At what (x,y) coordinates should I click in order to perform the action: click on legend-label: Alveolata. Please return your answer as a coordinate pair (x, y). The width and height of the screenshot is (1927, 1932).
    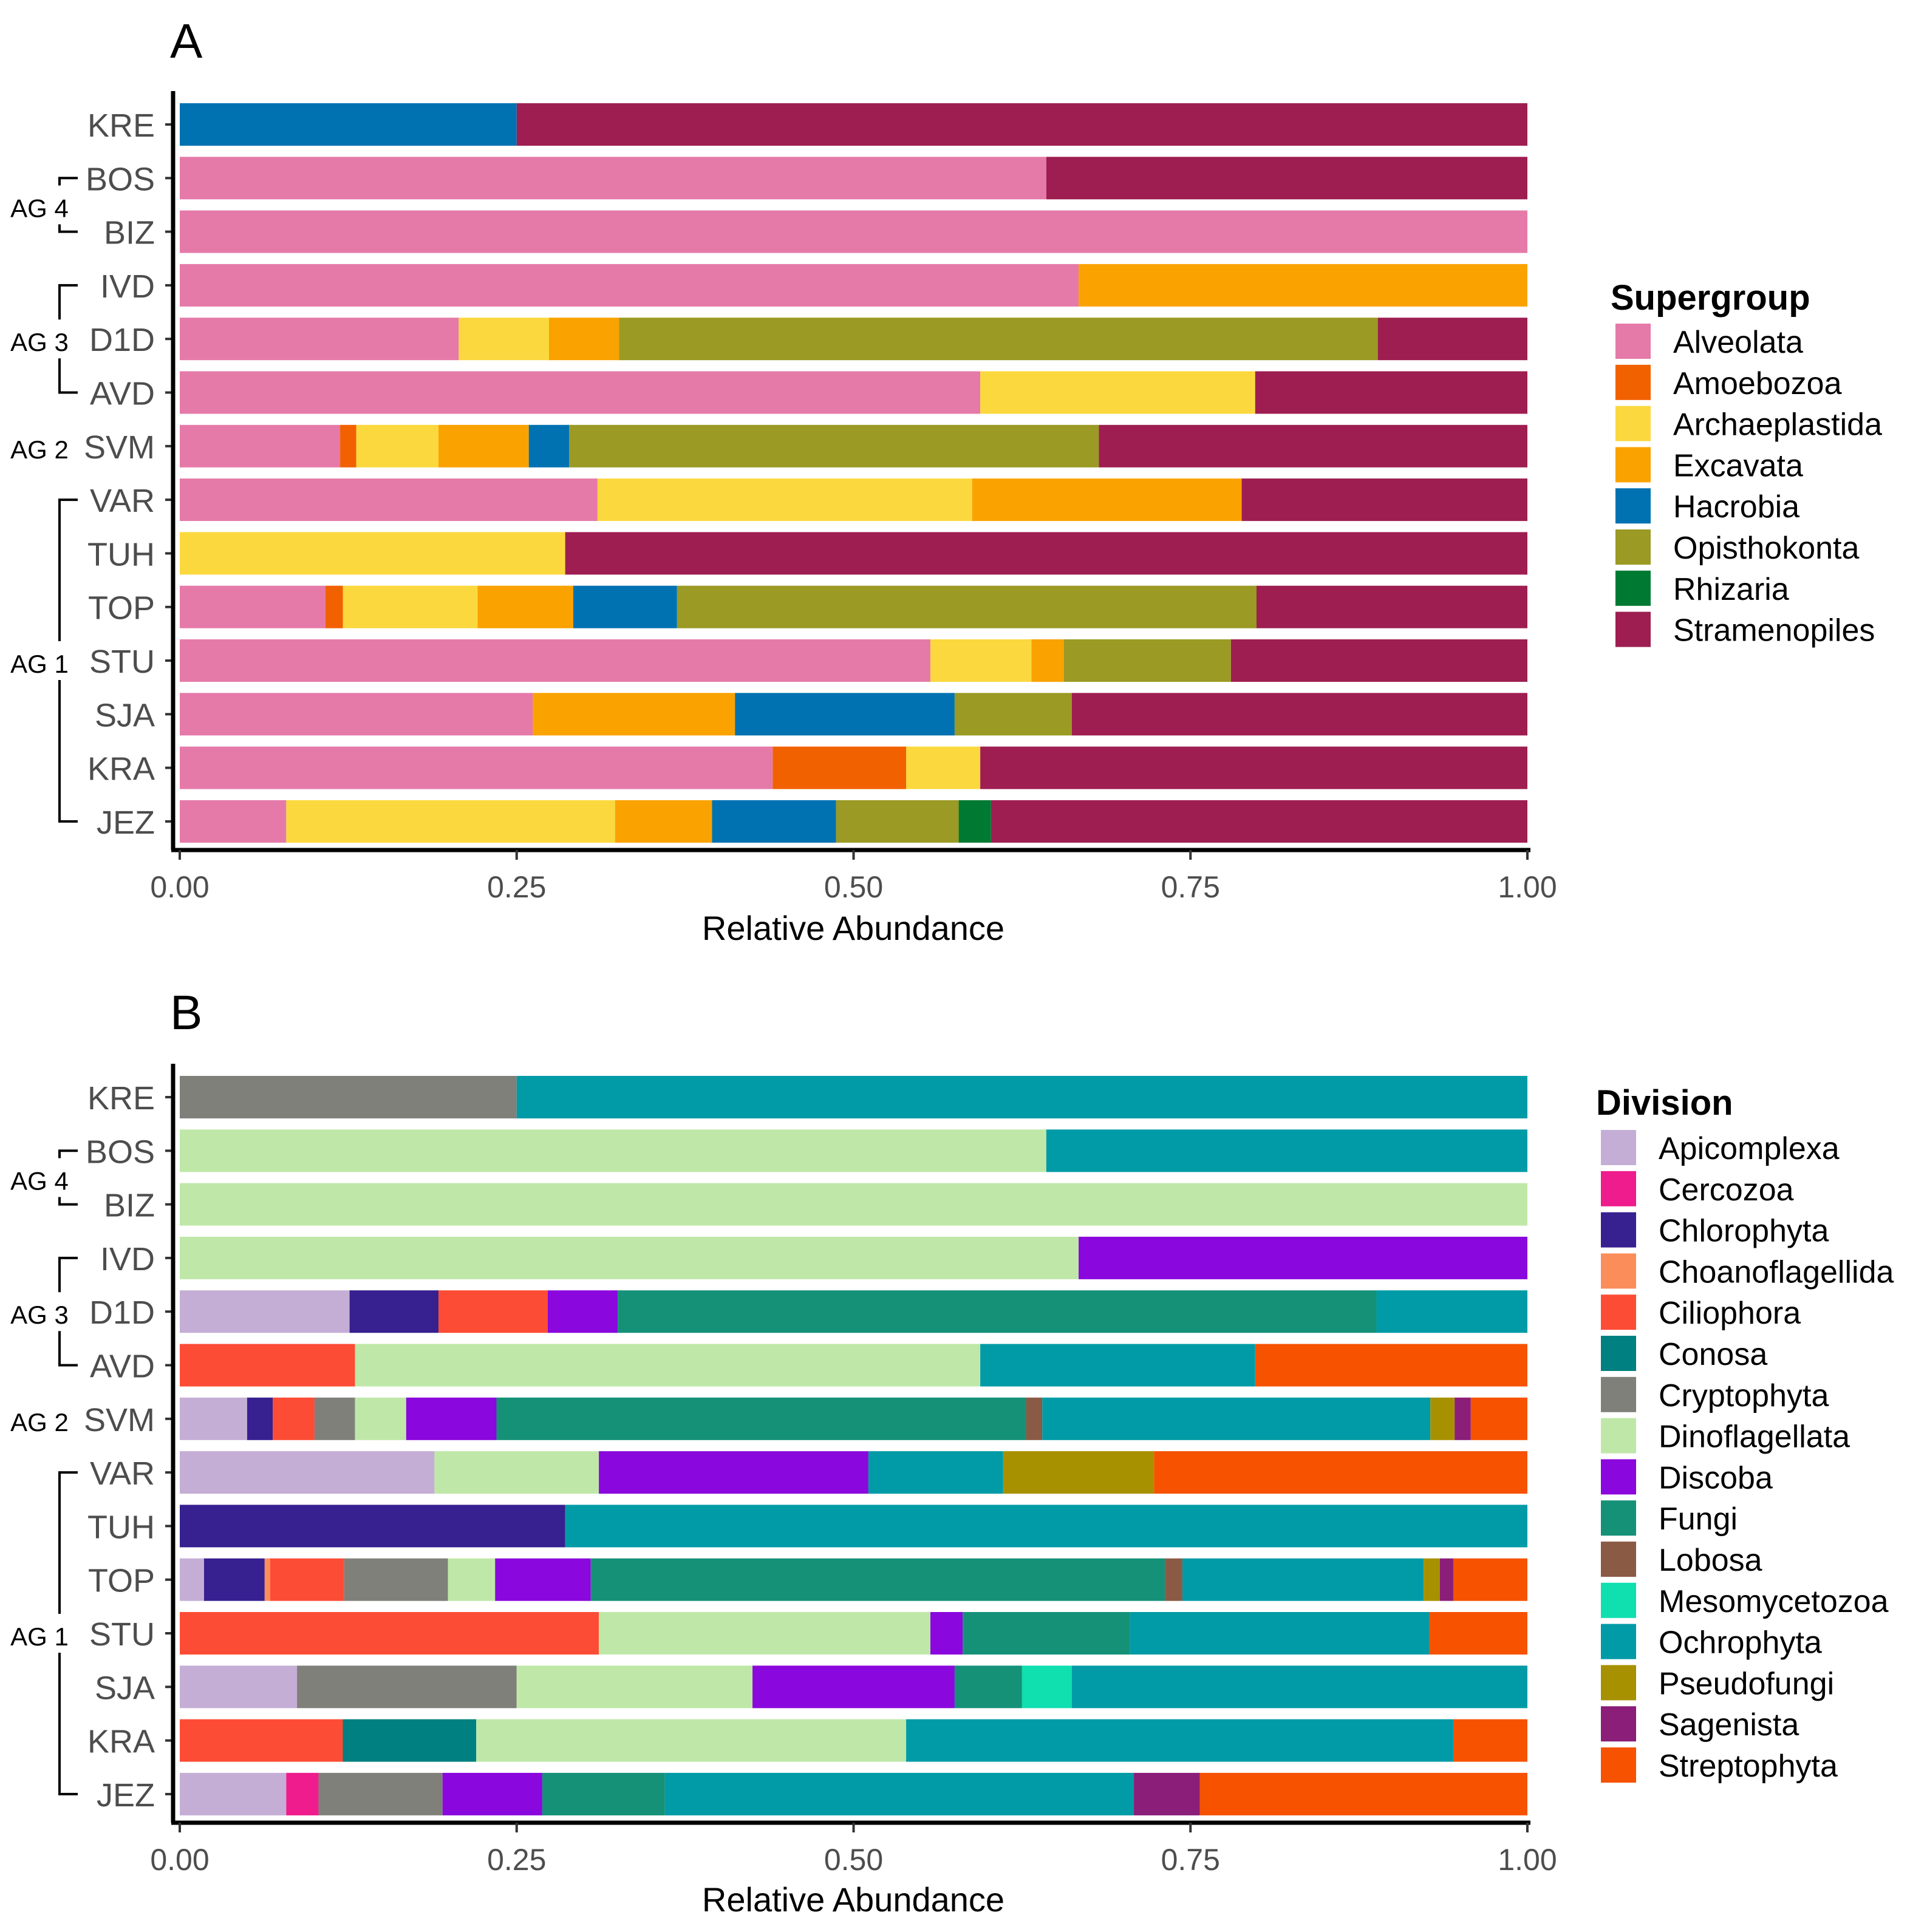
    Looking at the image, I should click on (1738, 342).